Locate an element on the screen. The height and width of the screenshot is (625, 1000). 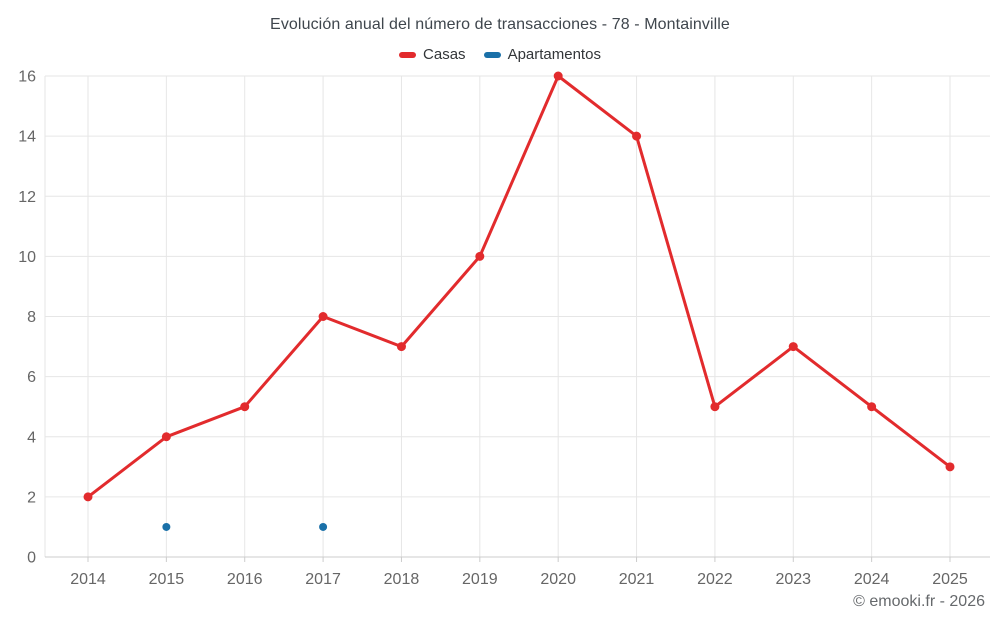
legend-label-apartamentos: Apartamentos is located at coordinates (554, 54).